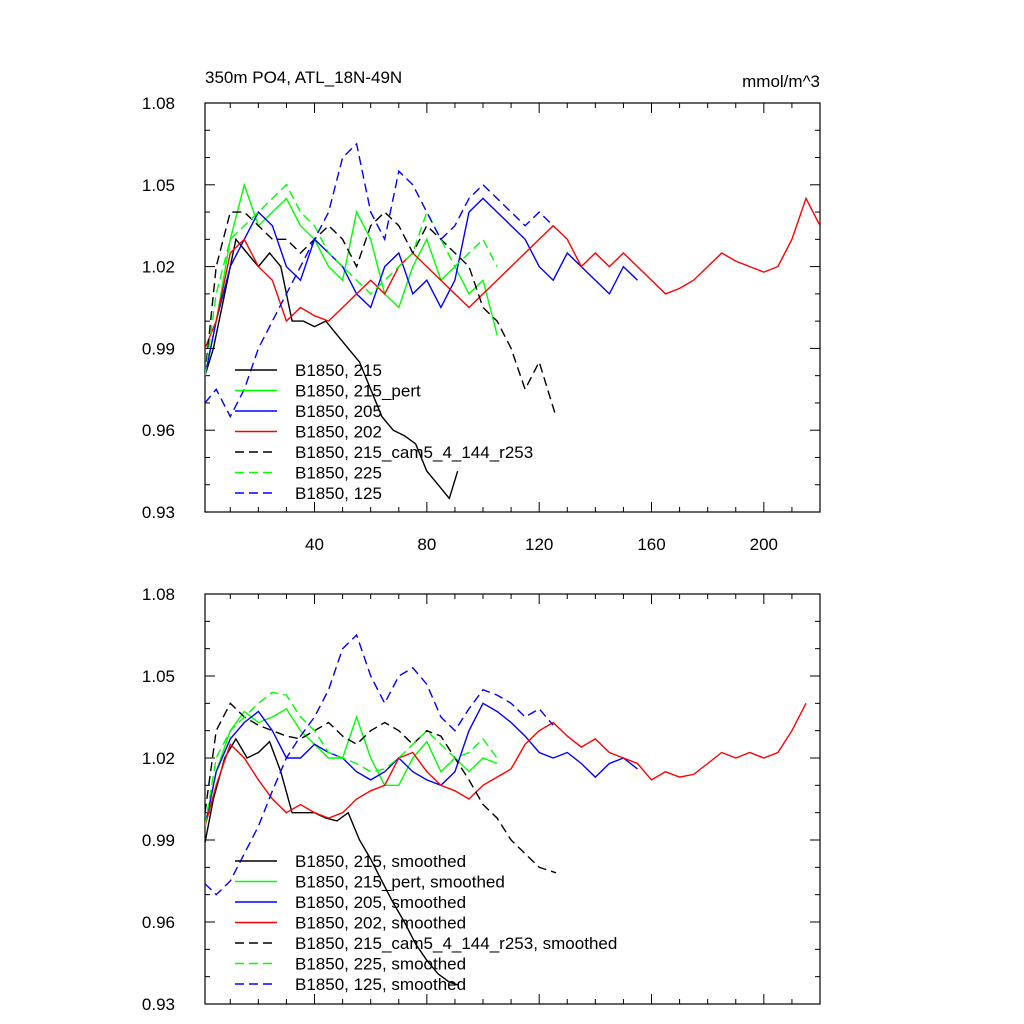  Describe the element at coordinates (380, 984) in the screenshot. I see `legend-label: B1850, 125, smoothed` at that location.